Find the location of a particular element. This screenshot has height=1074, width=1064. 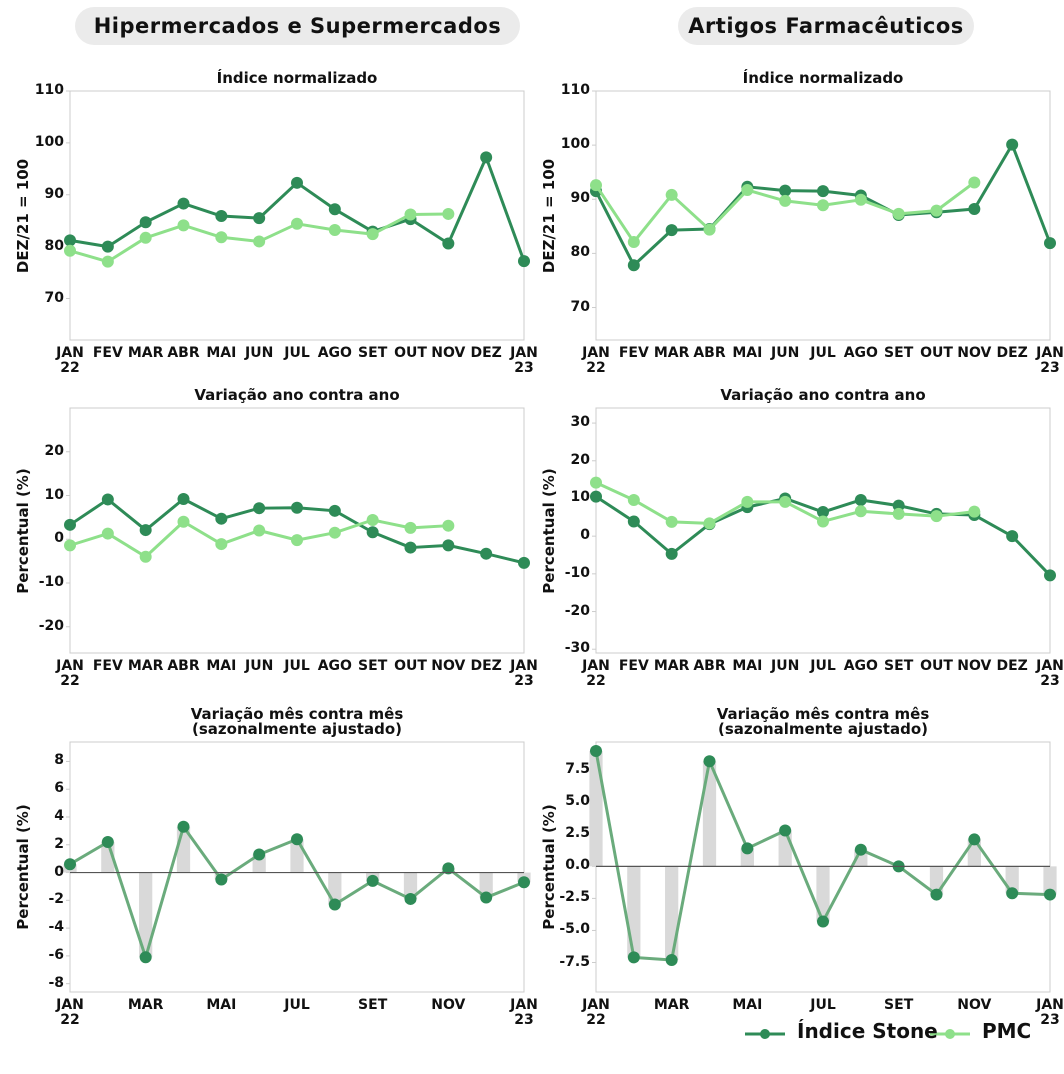

y-tick-label: 90 is located at coordinates (580, 198).